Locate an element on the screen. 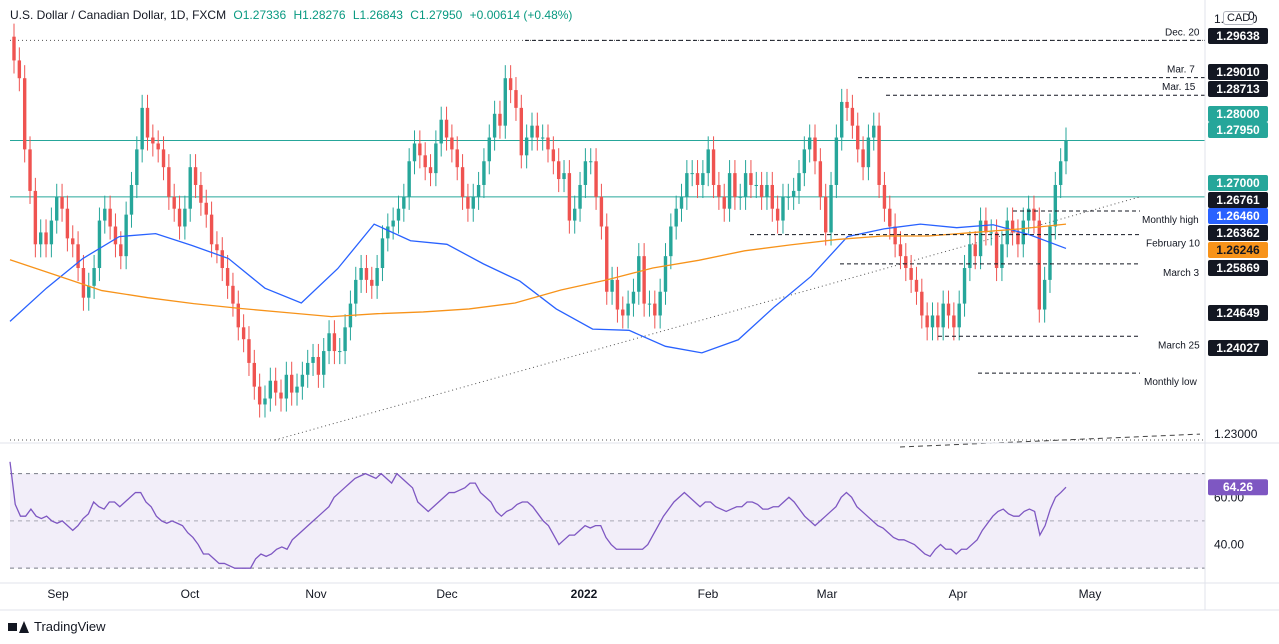 The height and width of the screenshot is (644, 1279). price-label-text: 1.29638 is located at coordinates (1238, 36).